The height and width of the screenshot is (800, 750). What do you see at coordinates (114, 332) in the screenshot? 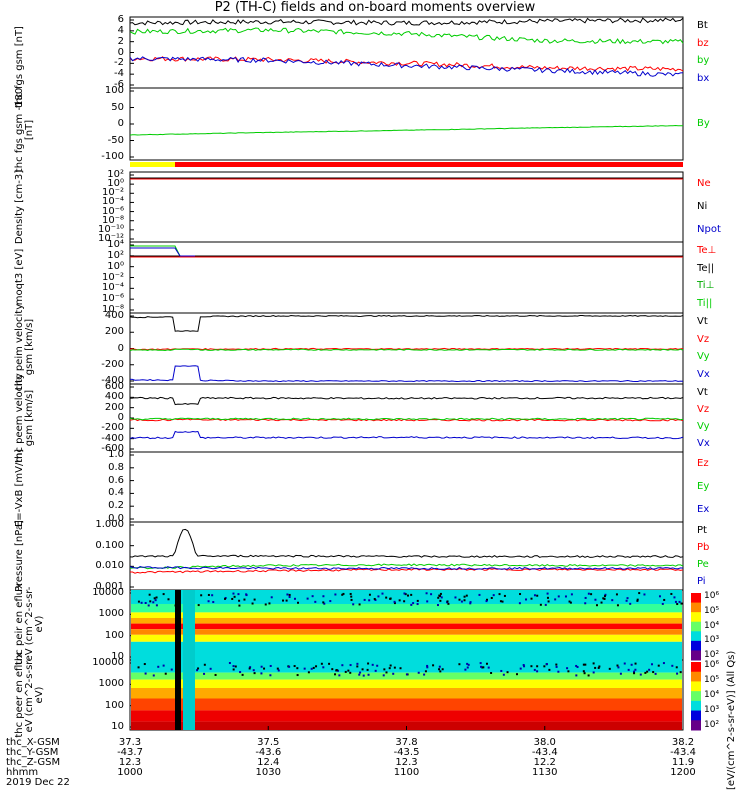
I see `y-tick-label: 200` at bounding box center [114, 332].